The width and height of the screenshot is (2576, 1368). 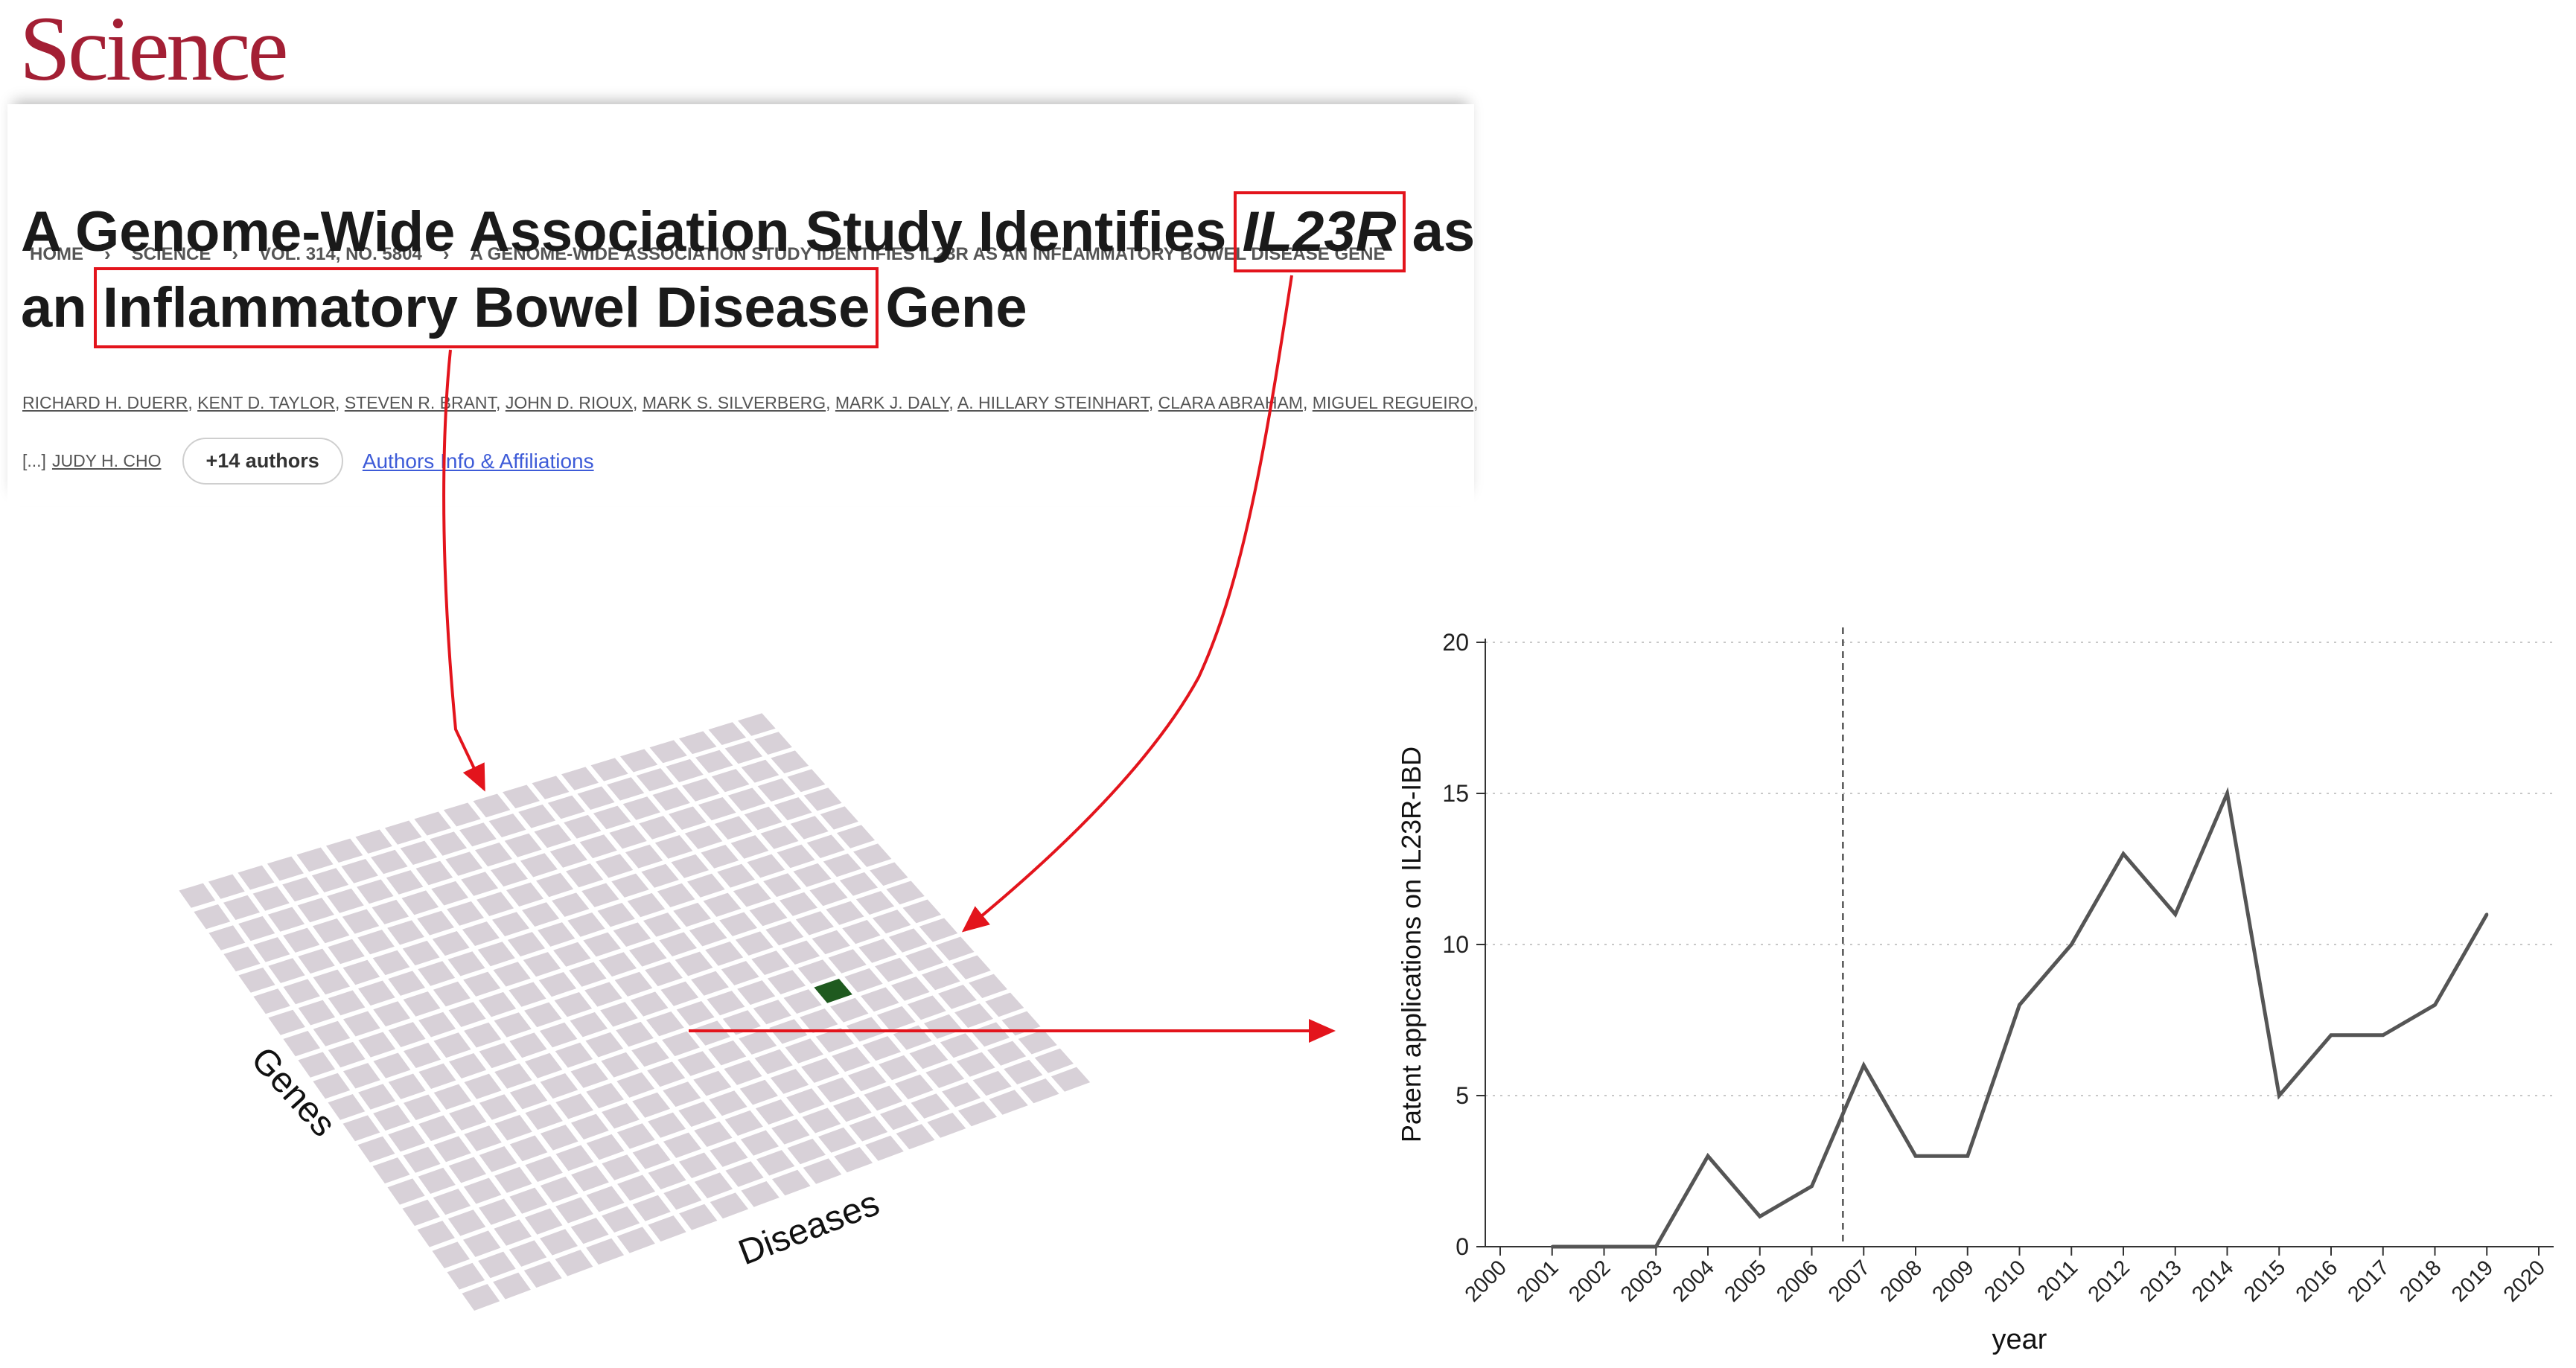 What do you see at coordinates (569, 403) in the screenshot?
I see `author-link: JOHN D. RIOUX` at bounding box center [569, 403].